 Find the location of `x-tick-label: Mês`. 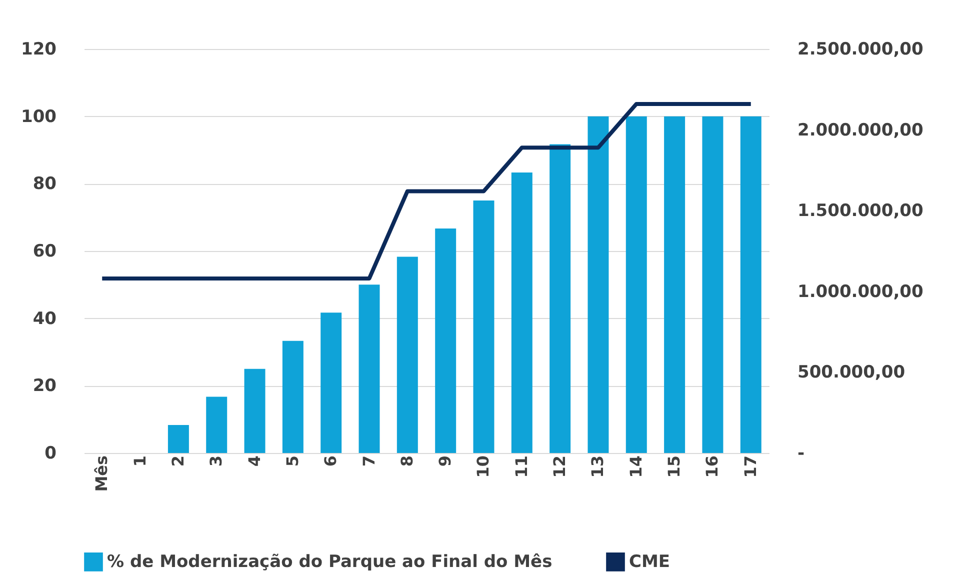

x-tick-label: Mês is located at coordinates (102, 474).